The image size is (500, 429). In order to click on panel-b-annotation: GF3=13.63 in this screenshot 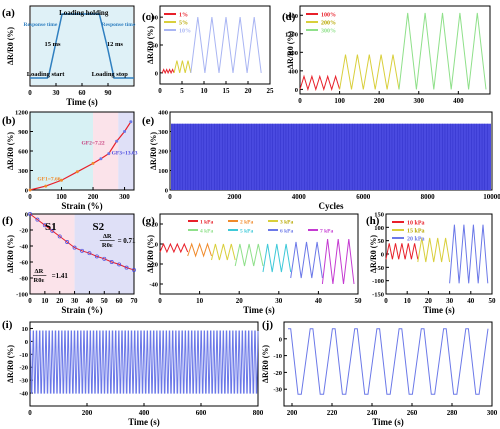, I will do `click(125, 153)`.